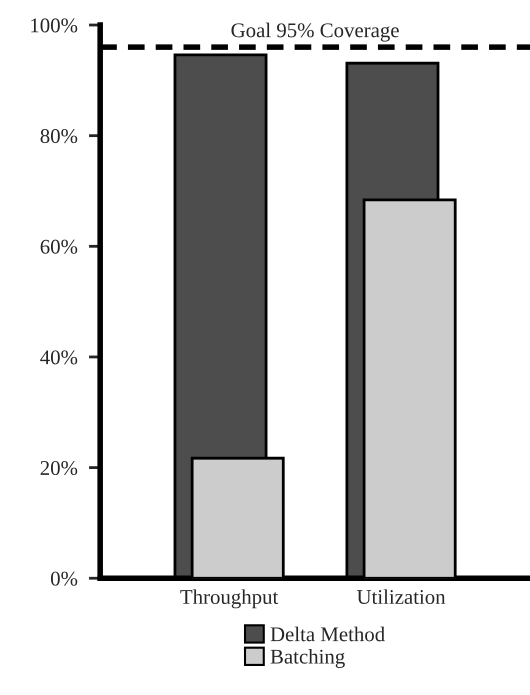  I want to click on y-tick-label: 40%, so click(59, 357).